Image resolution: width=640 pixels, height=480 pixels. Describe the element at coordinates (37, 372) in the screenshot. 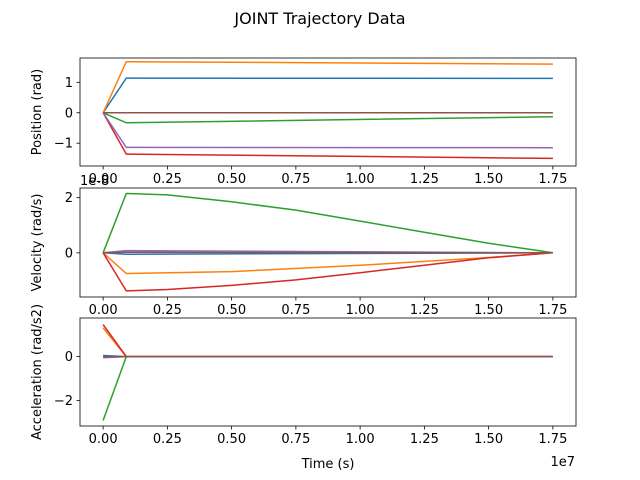

I see `y-axis-label: Acceleration (rad/s2)` at that location.